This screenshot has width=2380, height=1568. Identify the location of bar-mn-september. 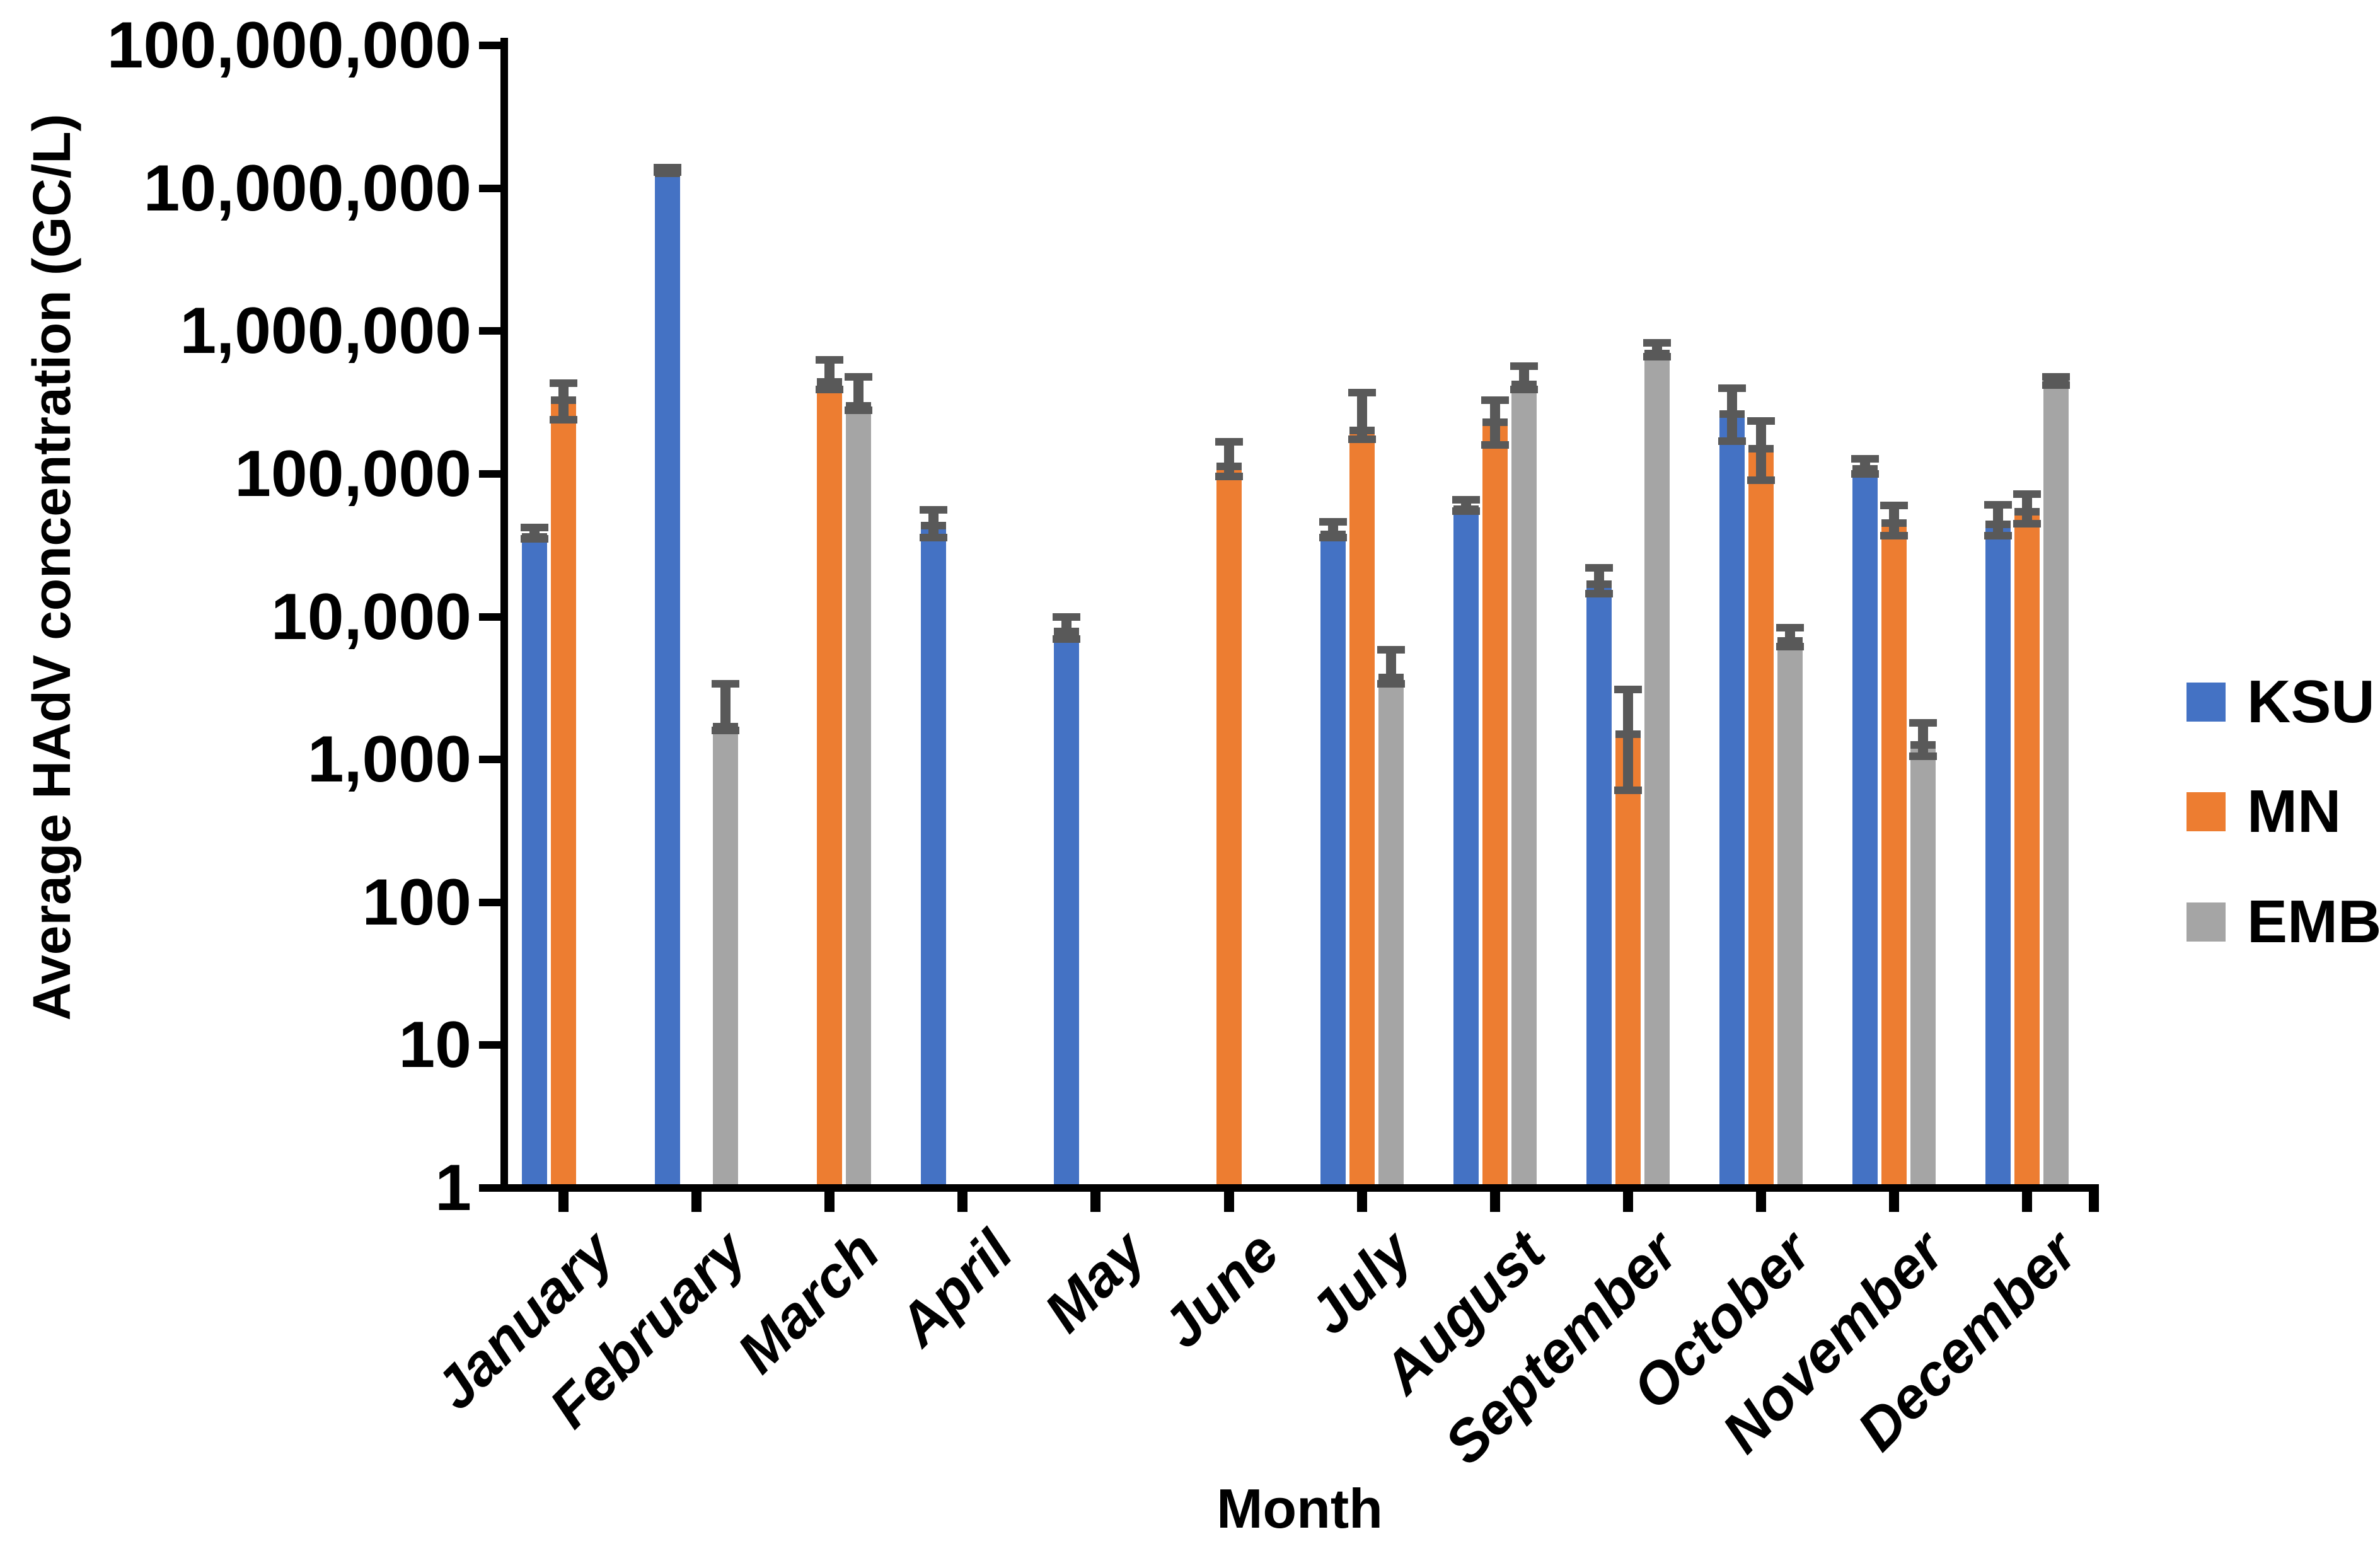
(1628, 957).